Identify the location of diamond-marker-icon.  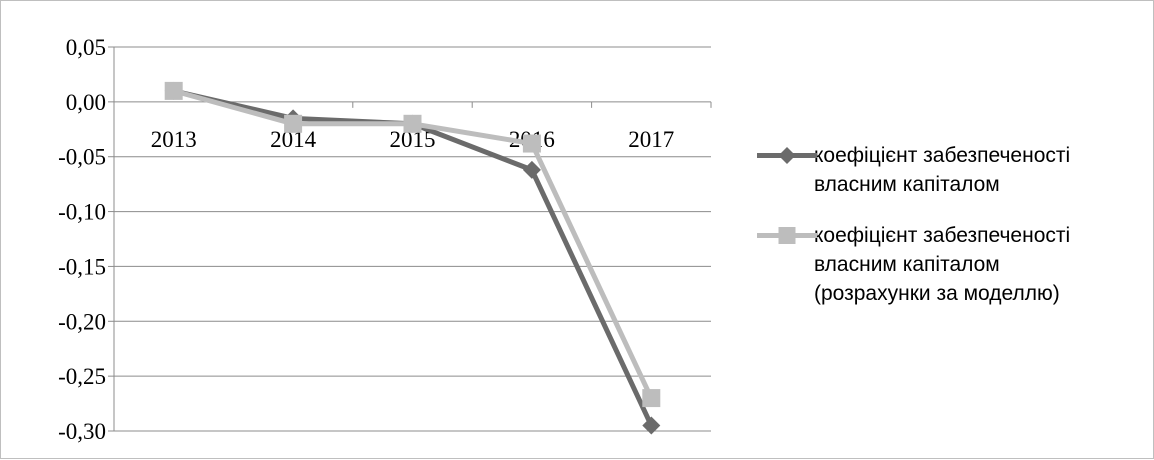
(787, 155).